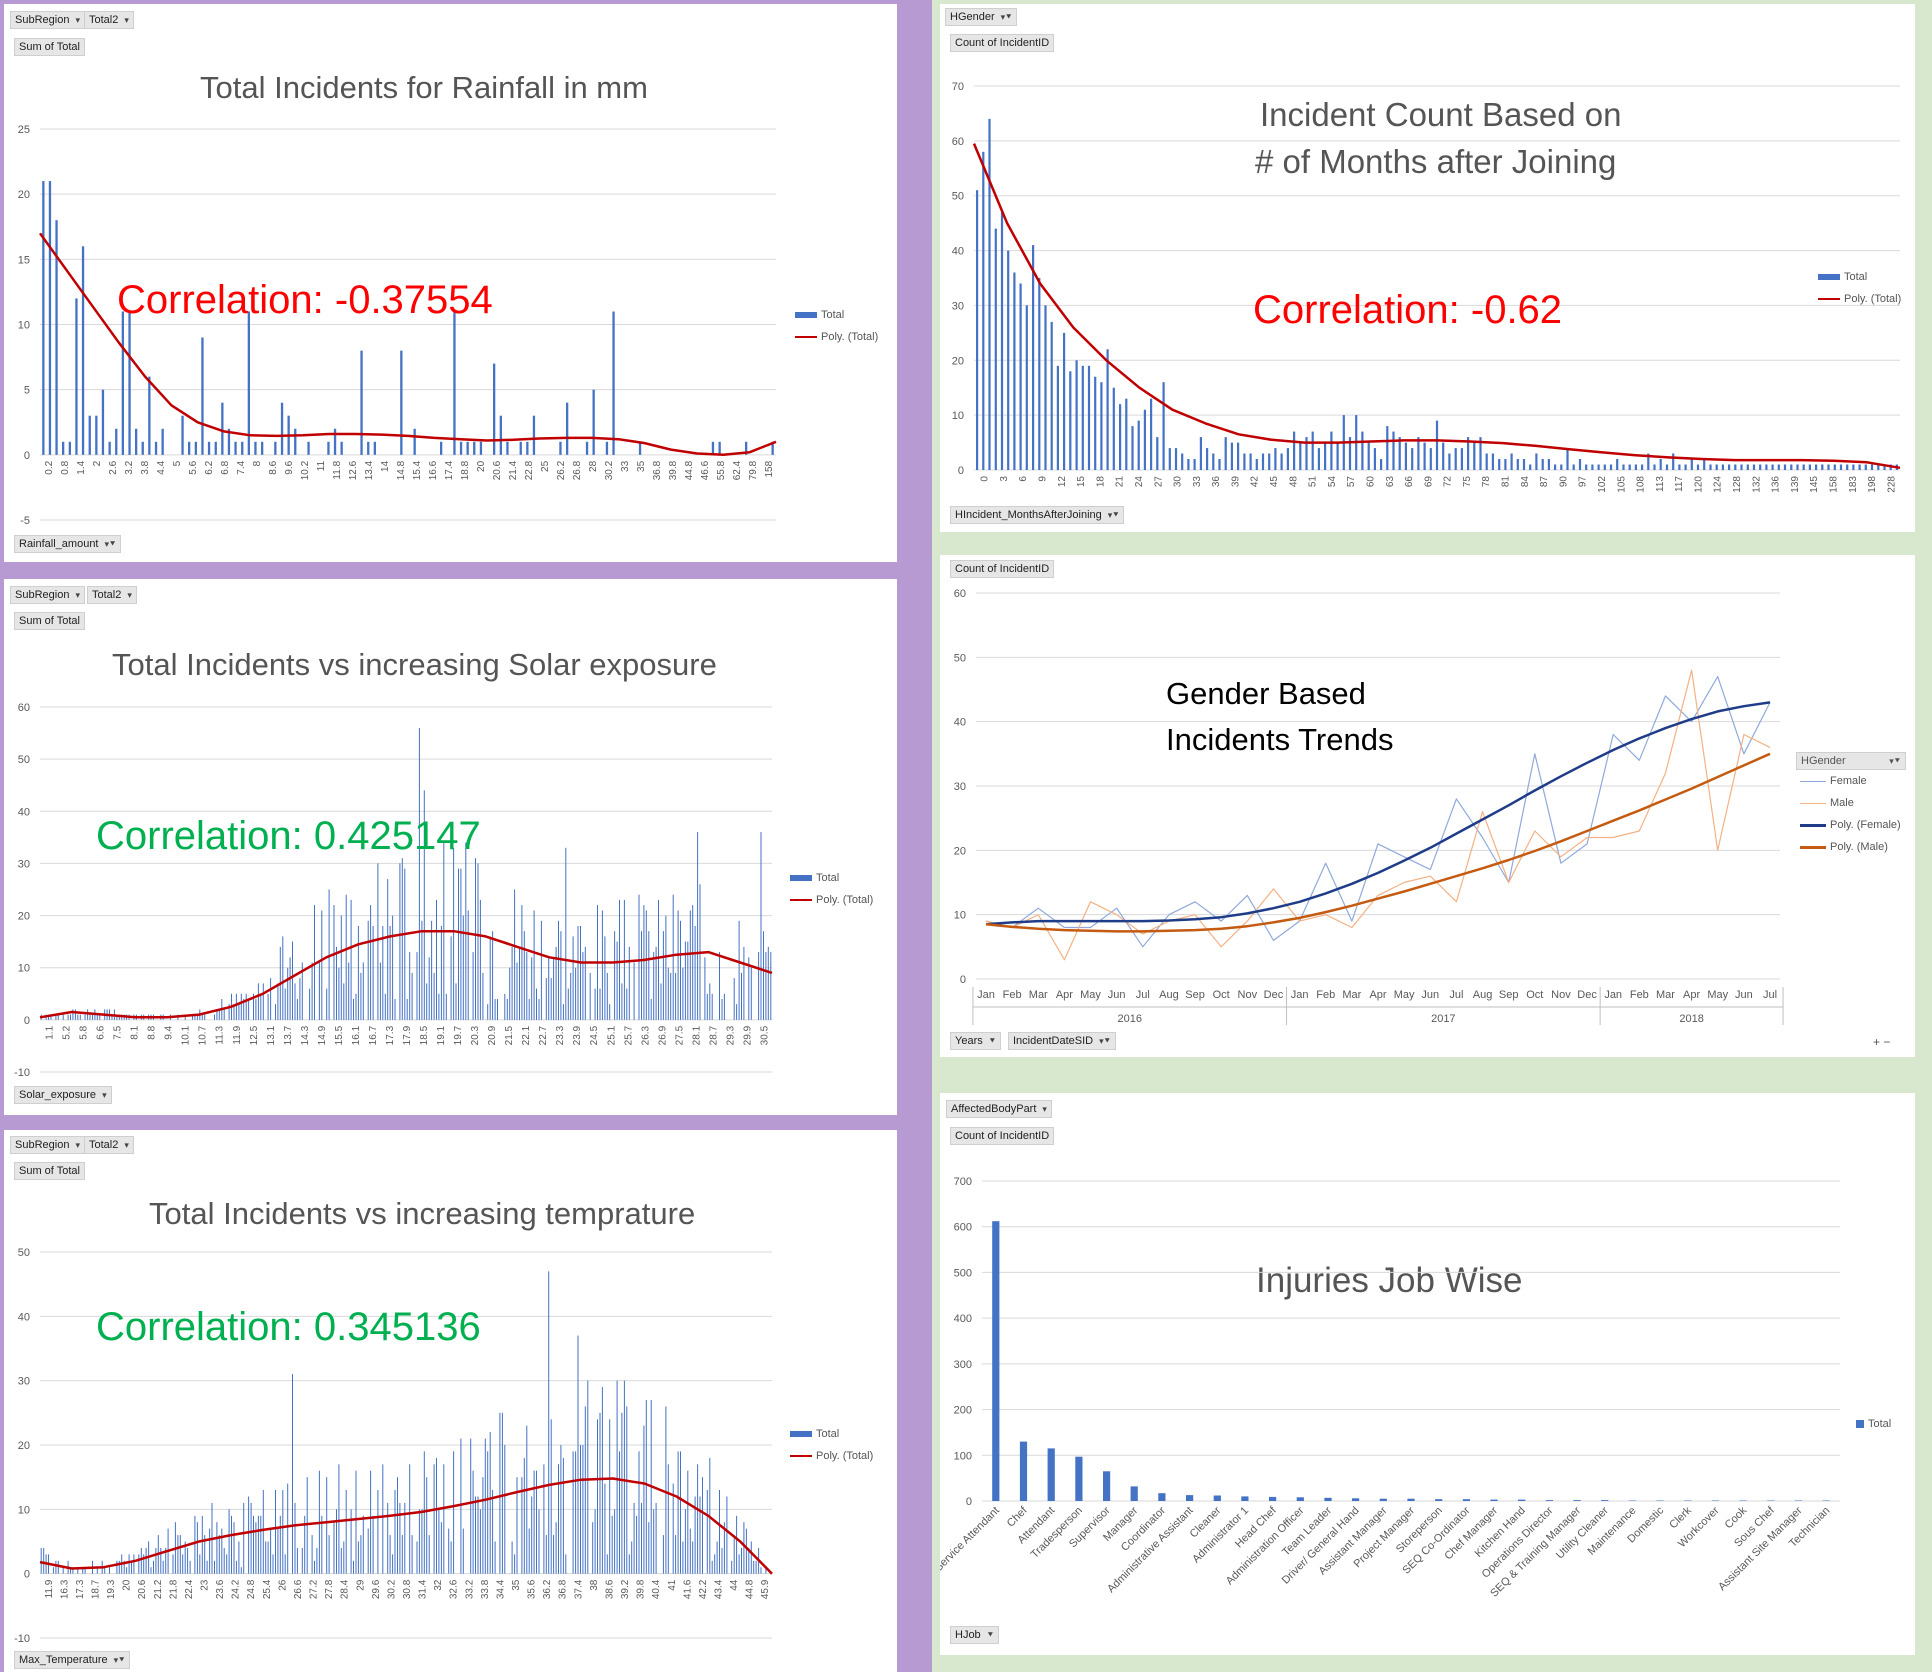  Describe the element at coordinates (24, 708) in the screenshot. I see `y-tick-label: 60` at that location.